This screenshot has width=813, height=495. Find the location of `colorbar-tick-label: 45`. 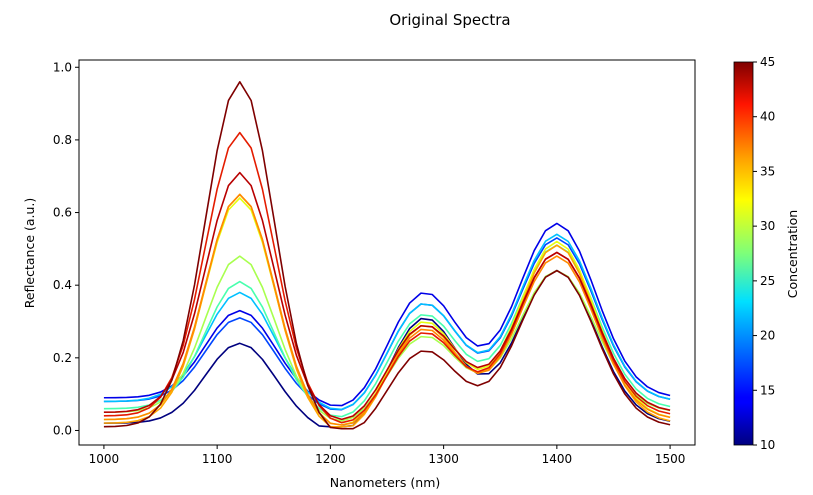

colorbar-tick-label: 45 is located at coordinates (767, 62).